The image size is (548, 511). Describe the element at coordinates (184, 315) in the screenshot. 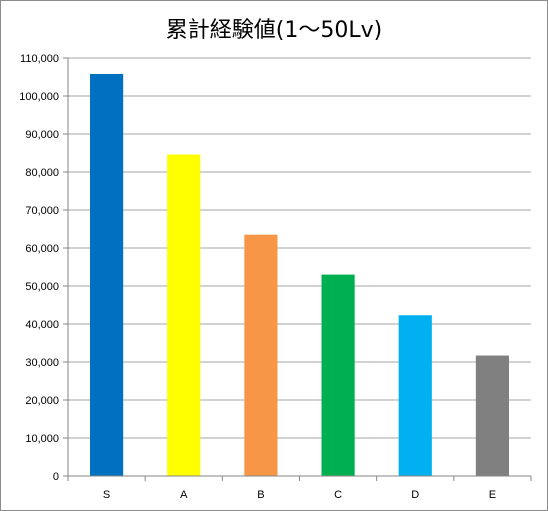

I see `bar-a` at that location.